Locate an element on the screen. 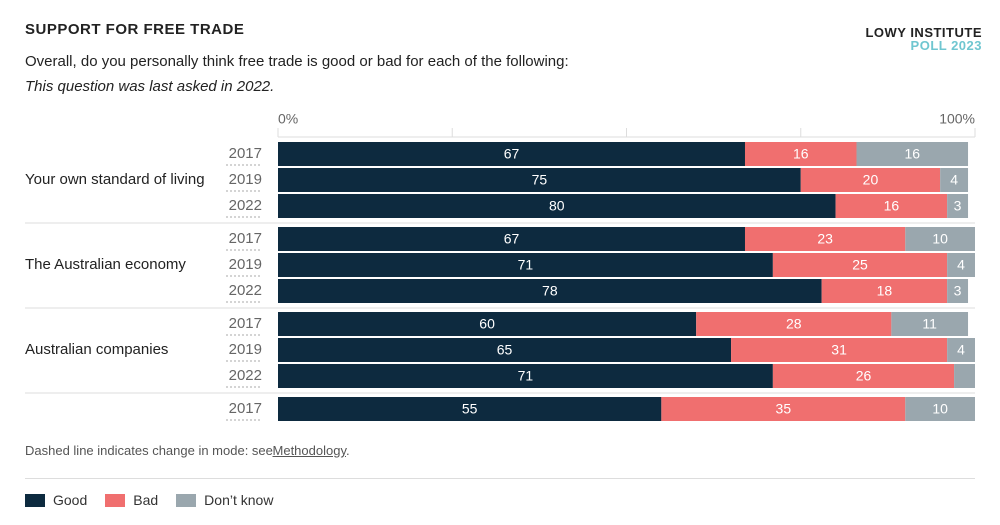 The image size is (1000, 525). value-label: 20 is located at coordinates (871, 180).